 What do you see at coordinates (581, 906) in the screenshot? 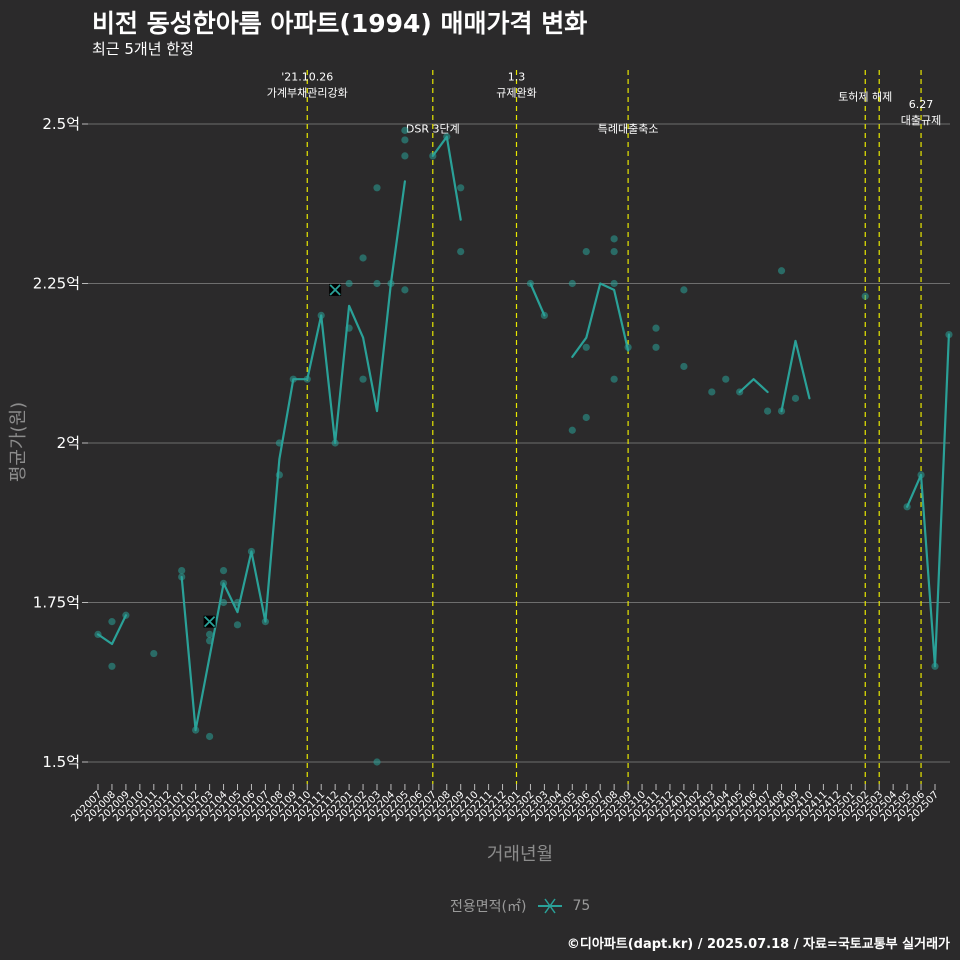
I see `legend-label: 75` at bounding box center [581, 906].